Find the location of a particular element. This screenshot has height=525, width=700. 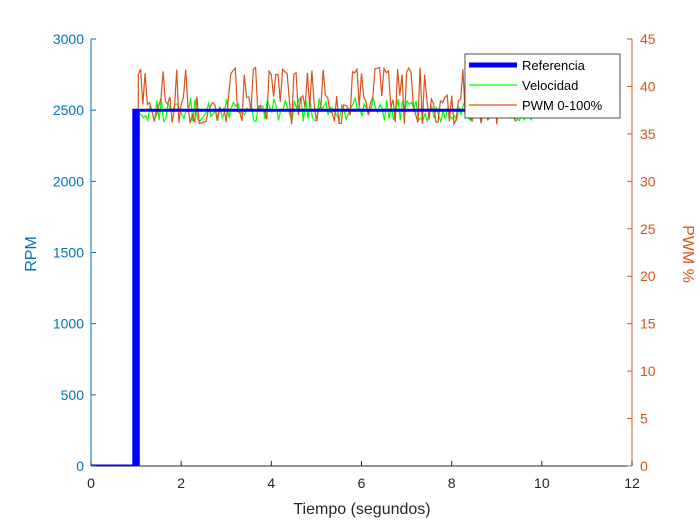

y-tick-label-right: 15 is located at coordinates (648, 324).